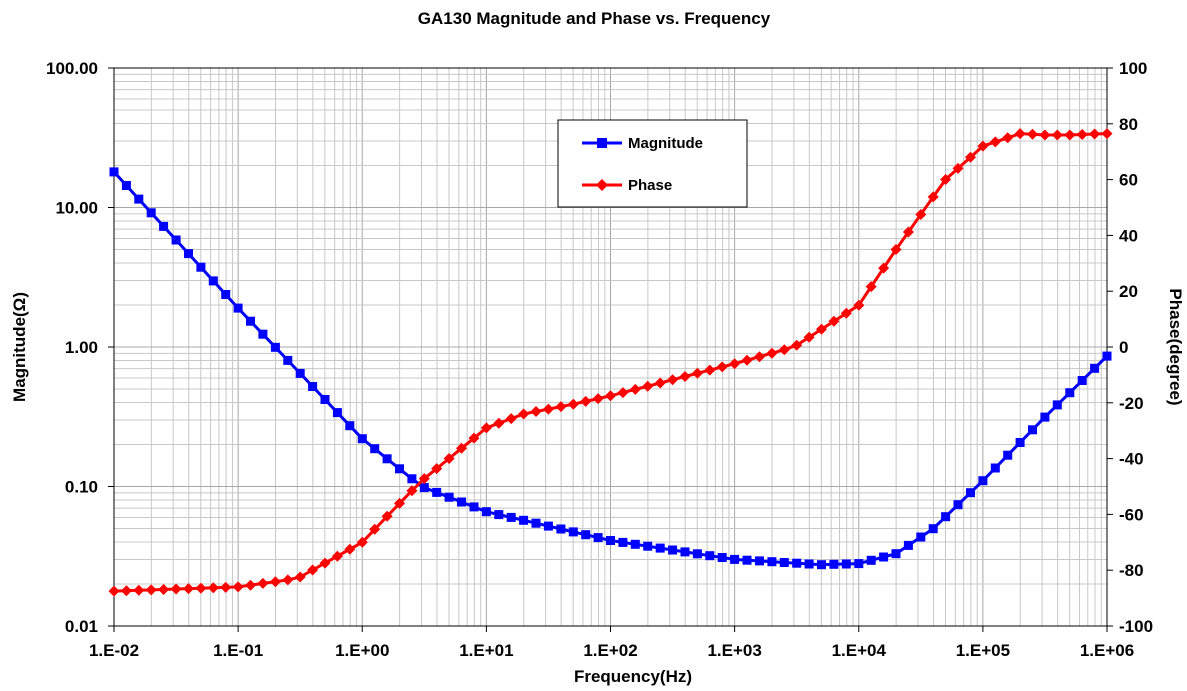  I want to click on y-right-tick-label: -20, so click(1131, 403).